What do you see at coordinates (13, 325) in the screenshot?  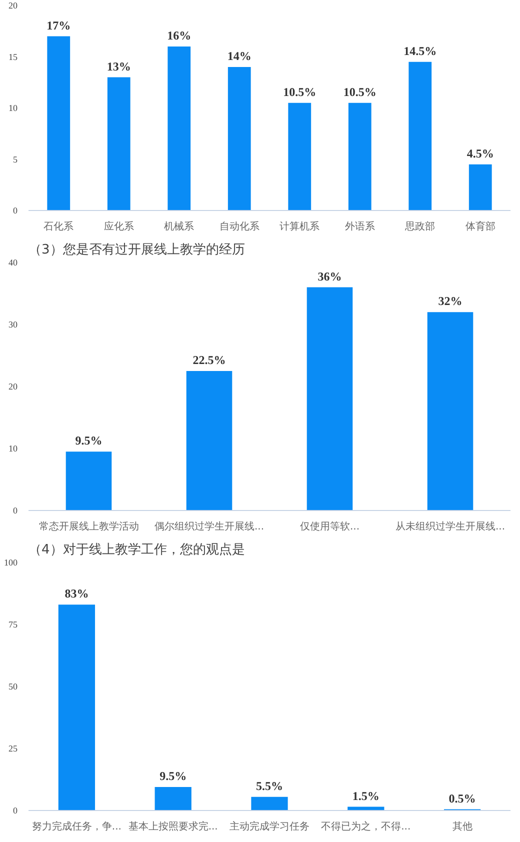 I see `y-tick-label: 30` at bounding box center [13, 325].